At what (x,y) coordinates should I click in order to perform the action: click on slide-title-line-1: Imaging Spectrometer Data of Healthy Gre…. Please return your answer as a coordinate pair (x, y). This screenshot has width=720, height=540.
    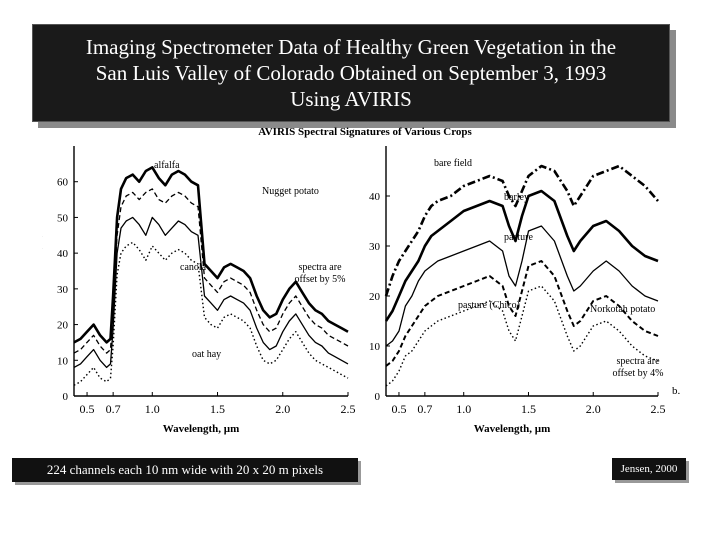
    Looking at the image, I should click on (351, 47).